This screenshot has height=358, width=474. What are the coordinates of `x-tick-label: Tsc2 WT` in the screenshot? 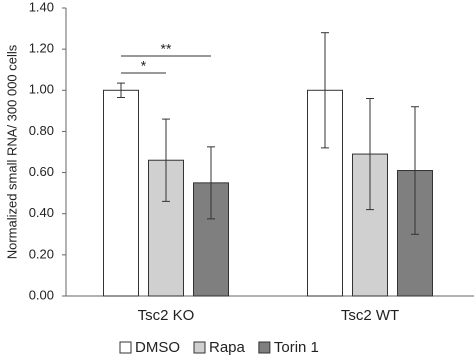 It's located at (370, 315).